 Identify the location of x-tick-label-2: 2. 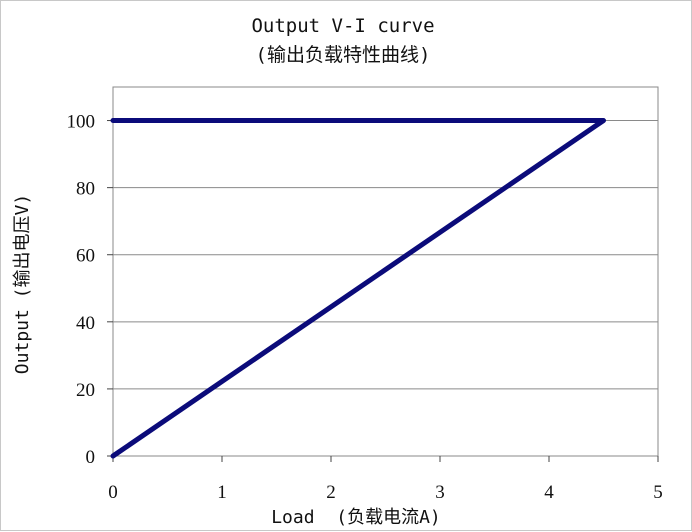
(331, 492).